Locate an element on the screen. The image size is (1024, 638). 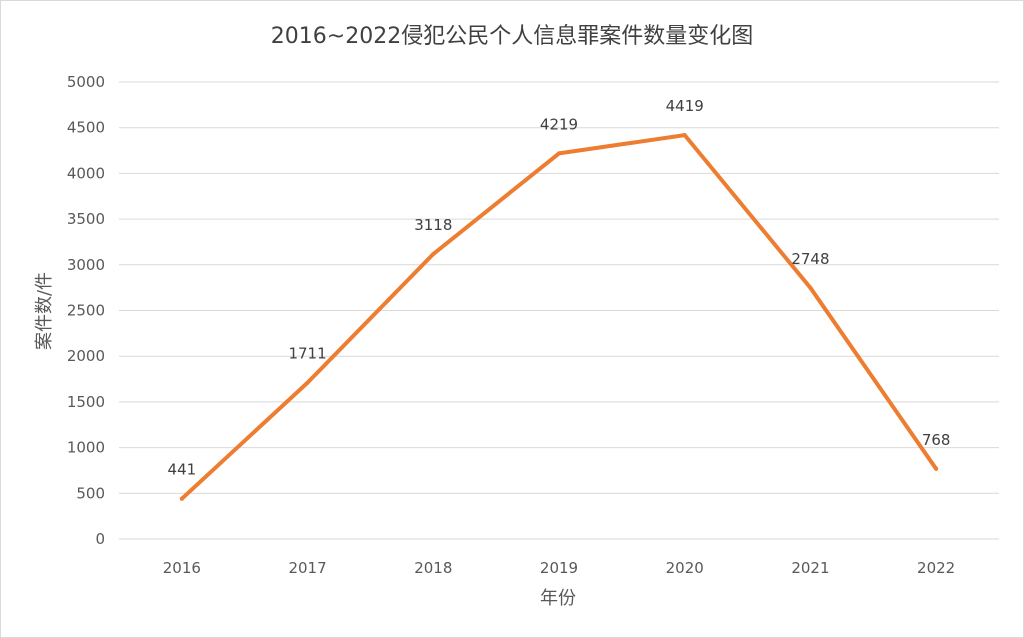
y-tick-label: 1000 is located at coordinates (86, 448).